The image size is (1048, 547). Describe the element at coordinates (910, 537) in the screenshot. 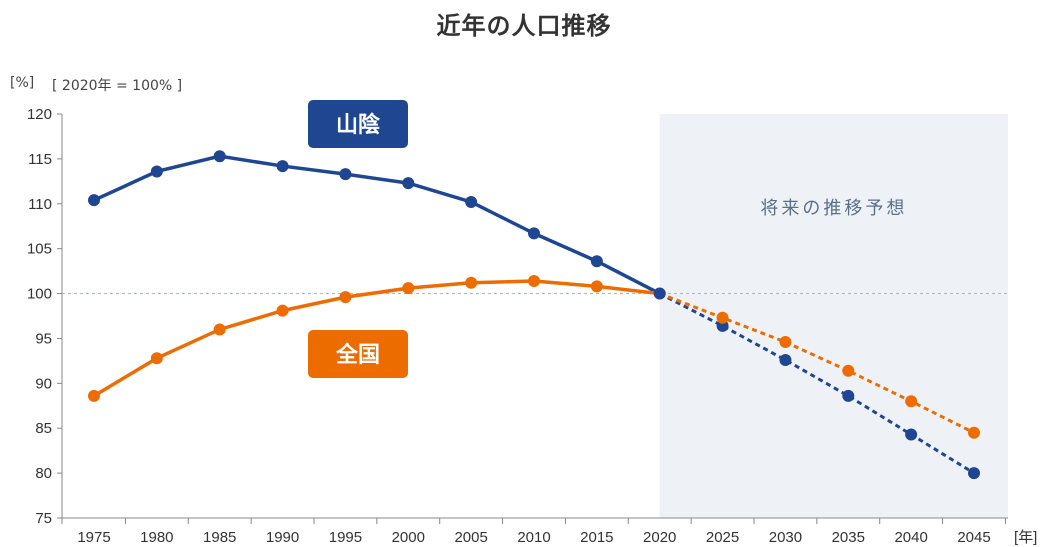

I see `x-tick-label: 2040` at that location.